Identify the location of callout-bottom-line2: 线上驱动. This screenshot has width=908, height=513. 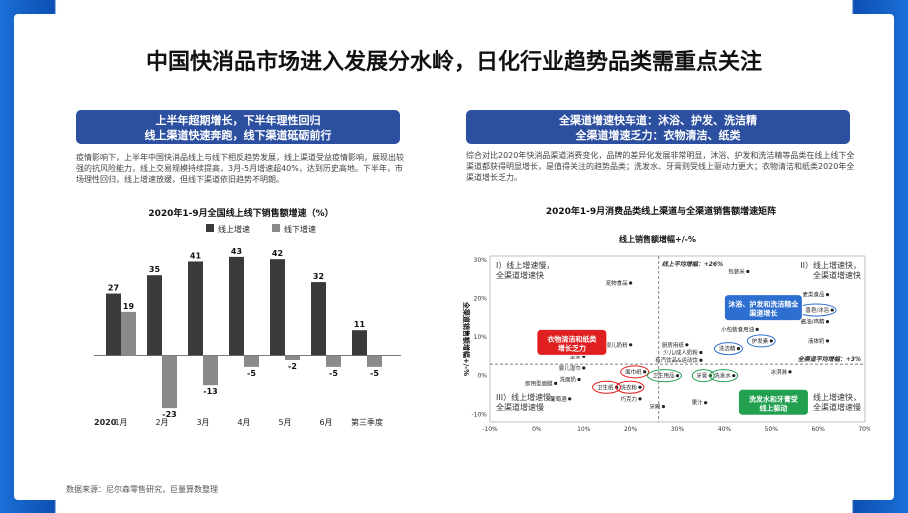
(773, 407).